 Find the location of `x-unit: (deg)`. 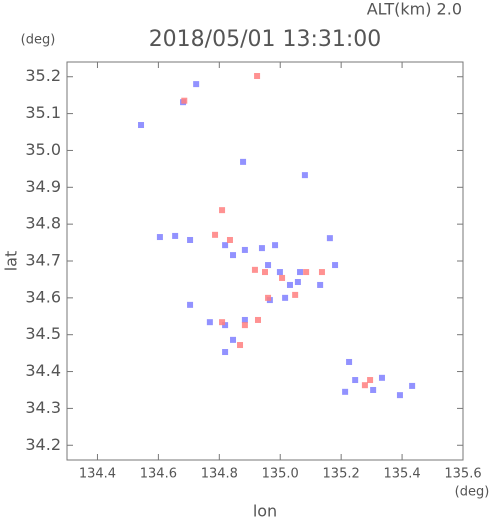

x-unit: (deg) is located at coordinates (472, 492).